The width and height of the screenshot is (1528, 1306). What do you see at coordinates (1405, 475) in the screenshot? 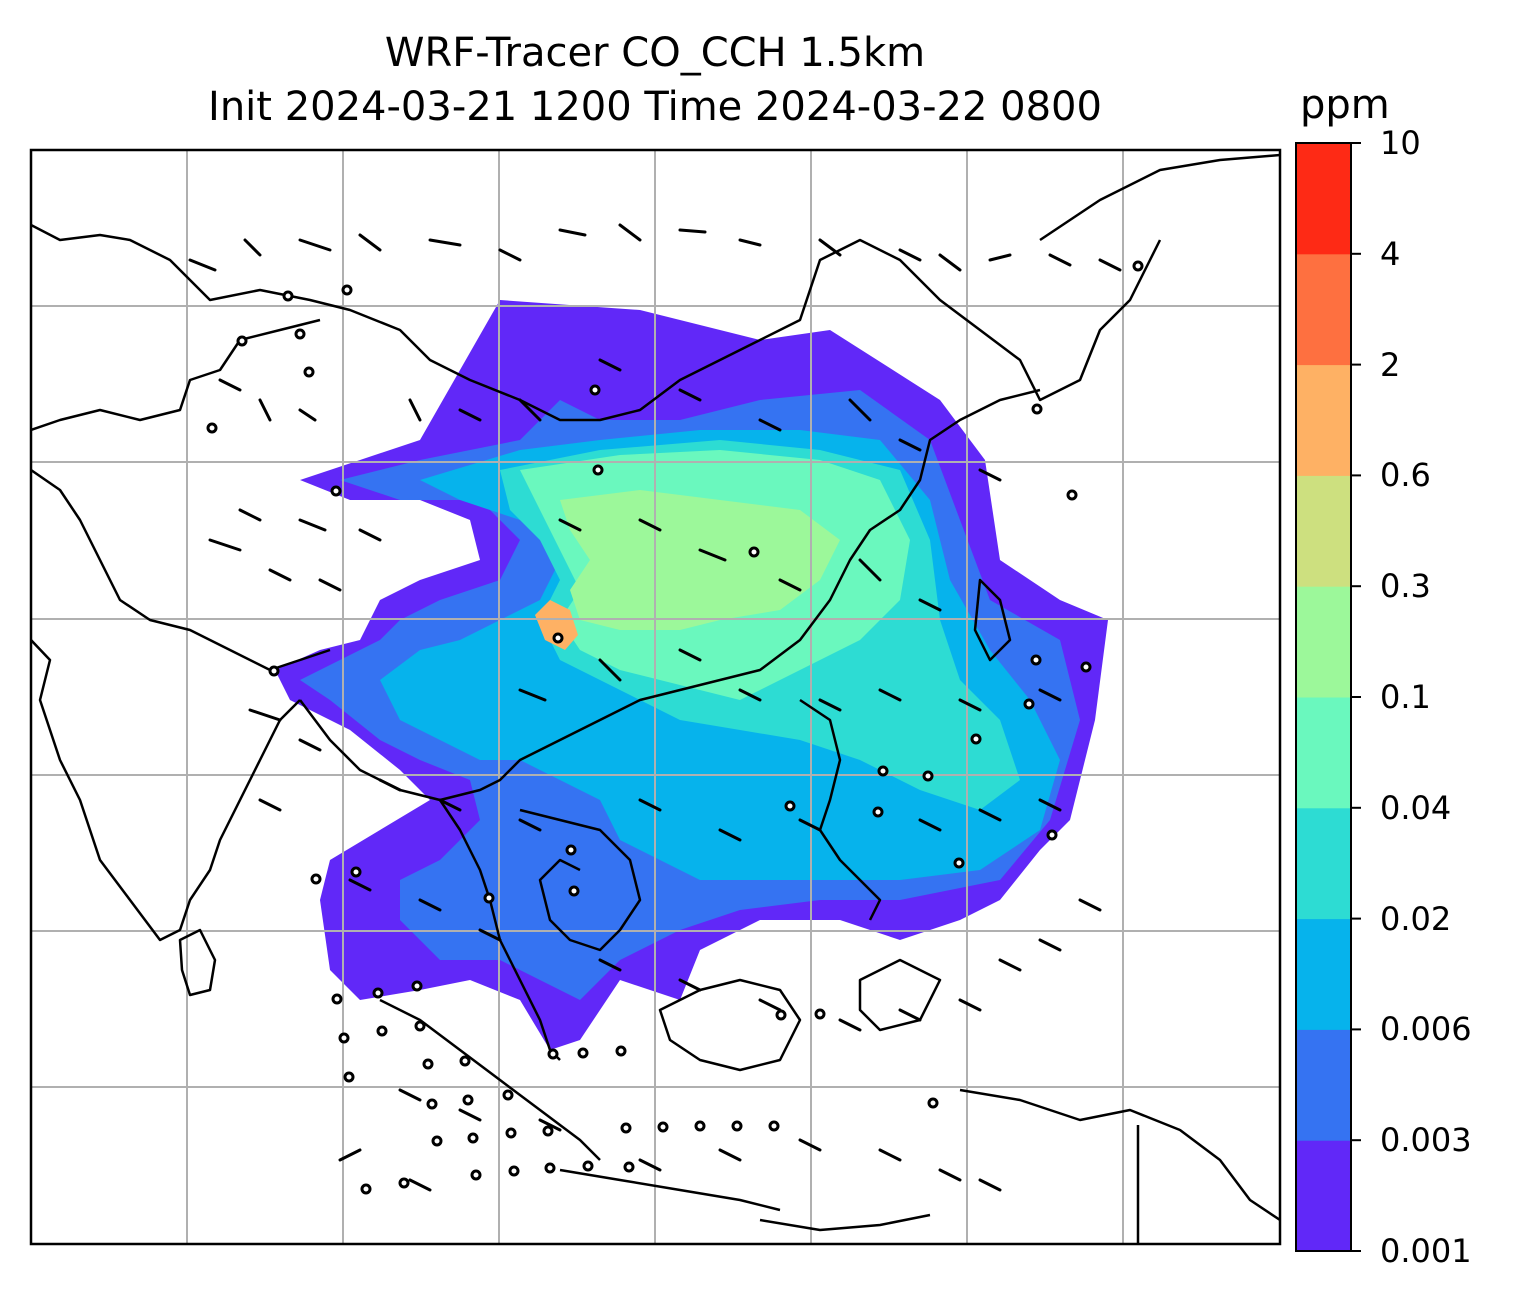
I see `colorbar-tick-label: 0.6` at bounding box center [1405, 475].